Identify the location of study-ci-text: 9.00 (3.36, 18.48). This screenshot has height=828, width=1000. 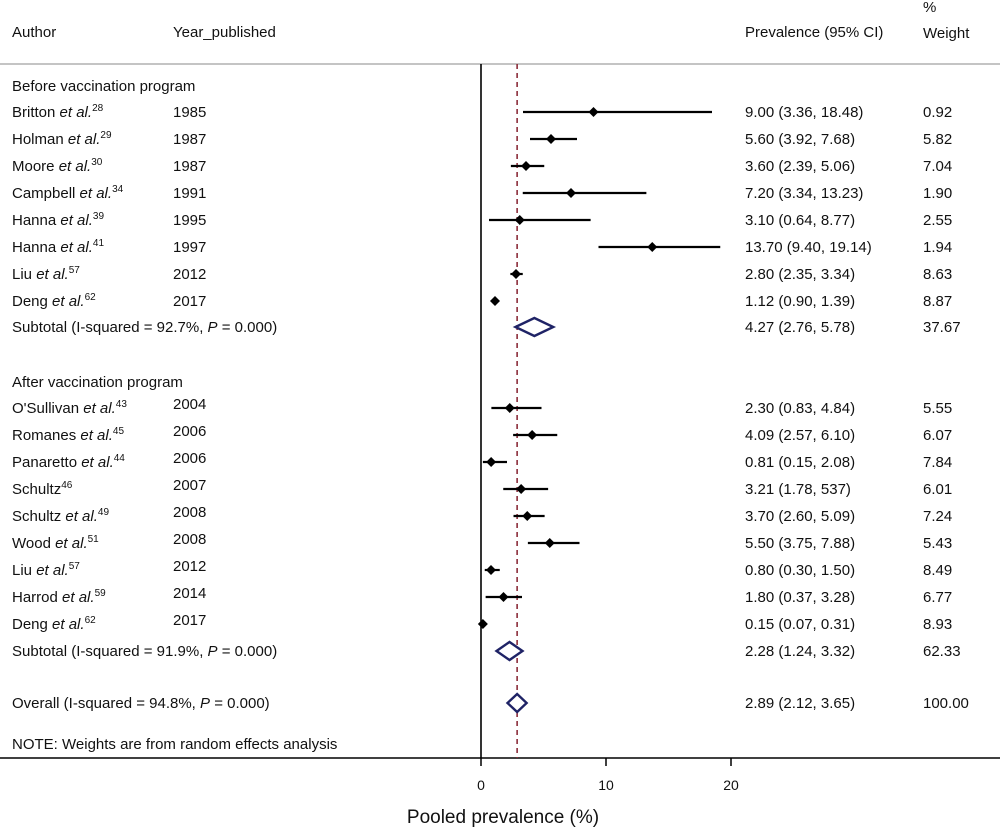
(804, 112).